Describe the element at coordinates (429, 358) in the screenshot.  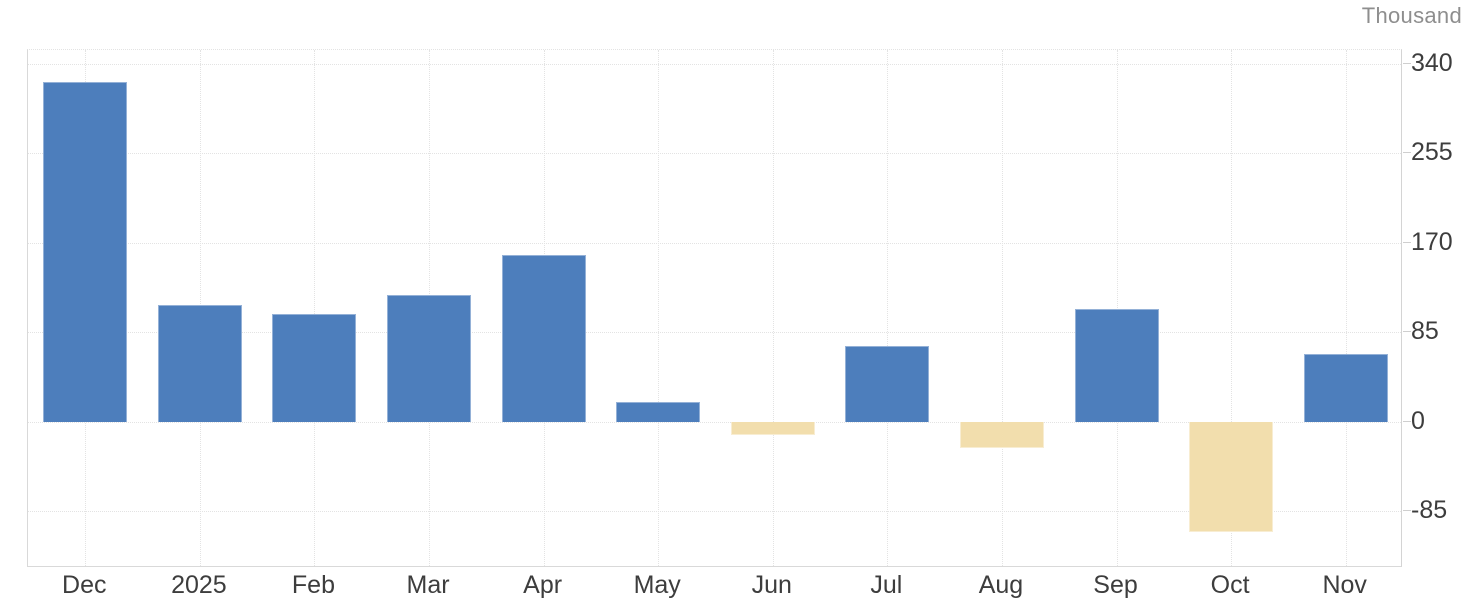
I see `bar-mar` at that location.